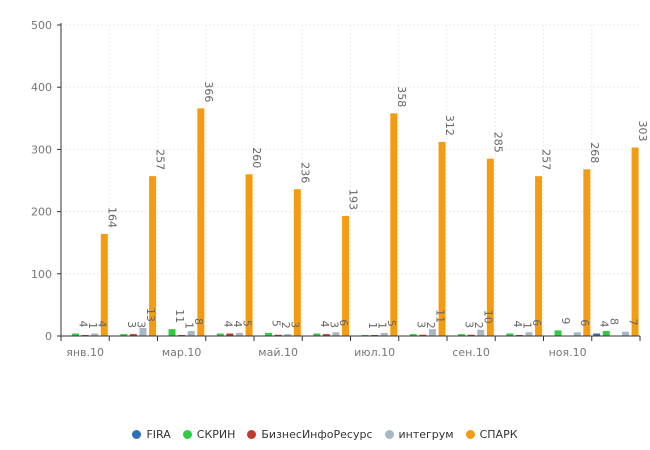 This screenshot has height=450, width=650. I want to click on legend-item: БизнесИнфоРесурс, so click(310, 434).